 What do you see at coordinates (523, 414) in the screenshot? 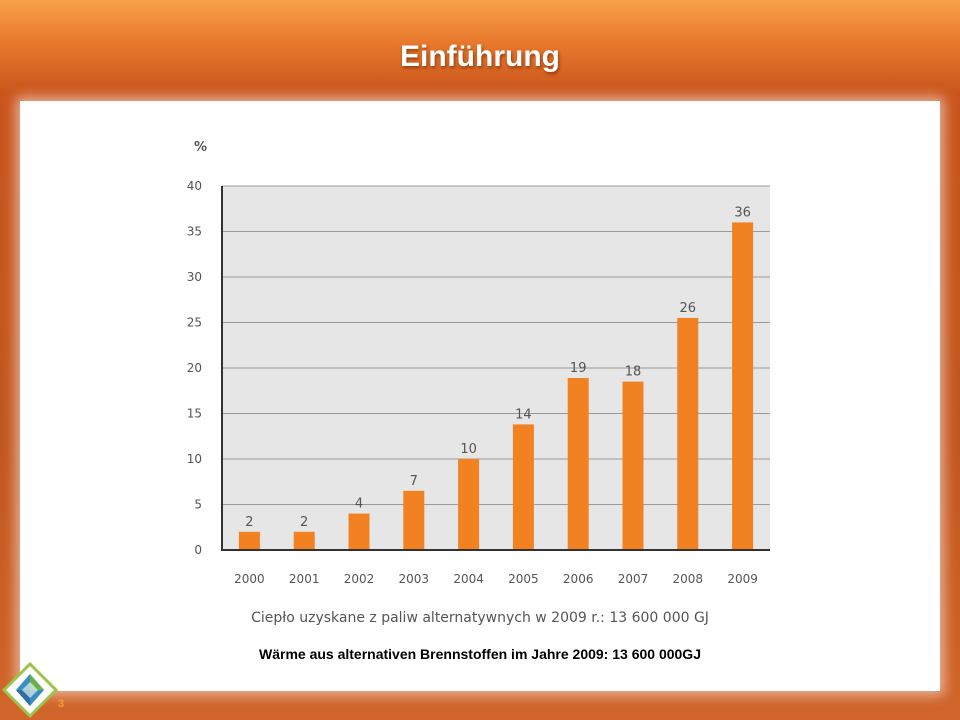
I see `data-label: 14` at bounding box center [523, 414].